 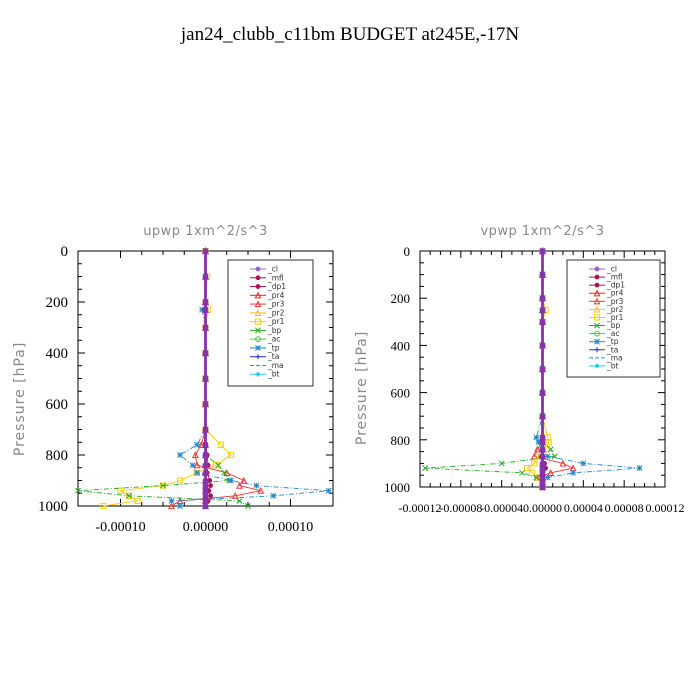 I want to click on y-tick-label: 1000, so click(x=53, y=507).